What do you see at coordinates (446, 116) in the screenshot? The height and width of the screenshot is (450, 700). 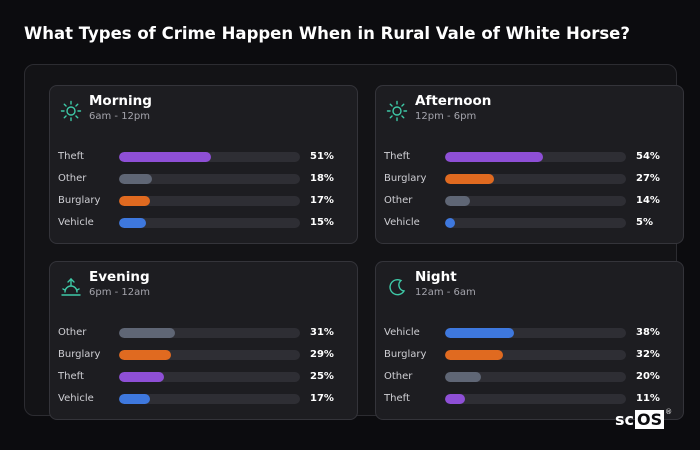 I see `panel-subtitle-afternoon: 12pm - 6pm` at bounding box center [446, 116].